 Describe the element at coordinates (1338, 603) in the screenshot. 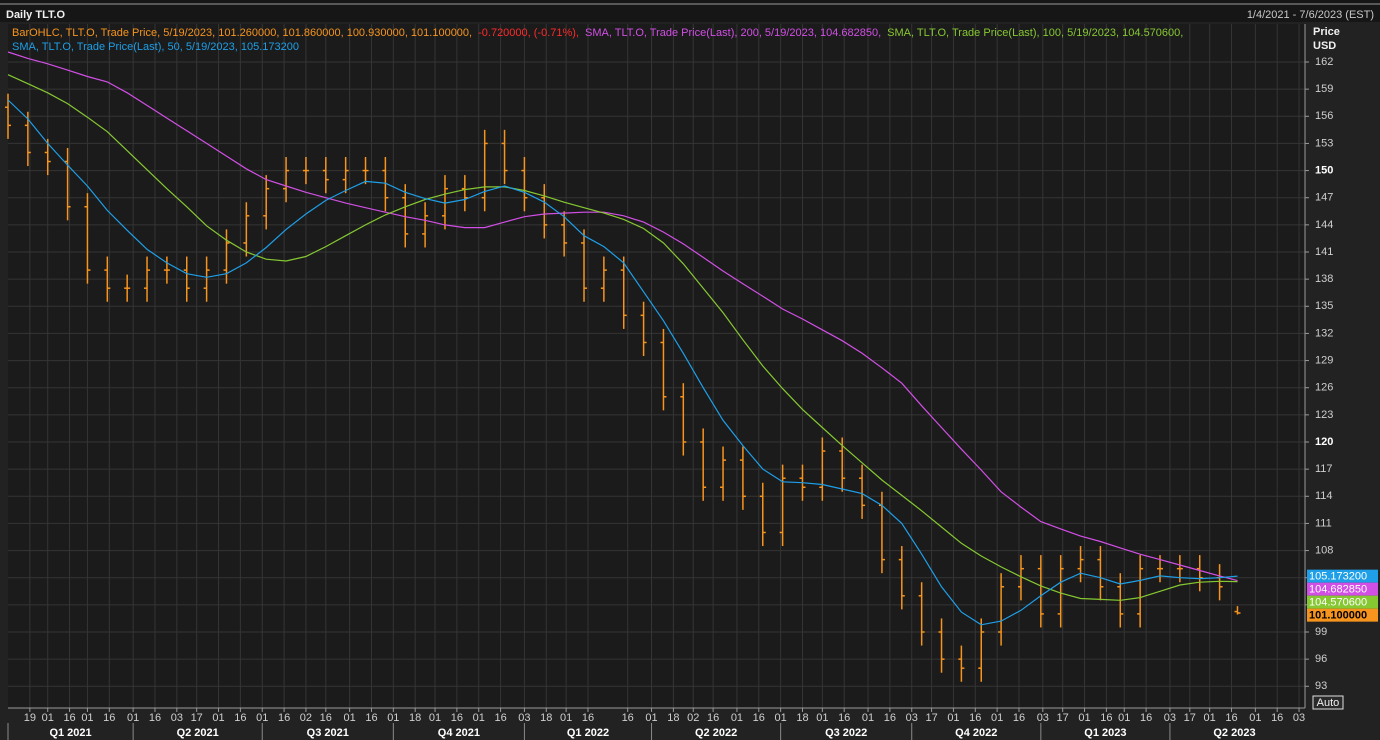

I see `last-value-label: 104.570600` at that location.